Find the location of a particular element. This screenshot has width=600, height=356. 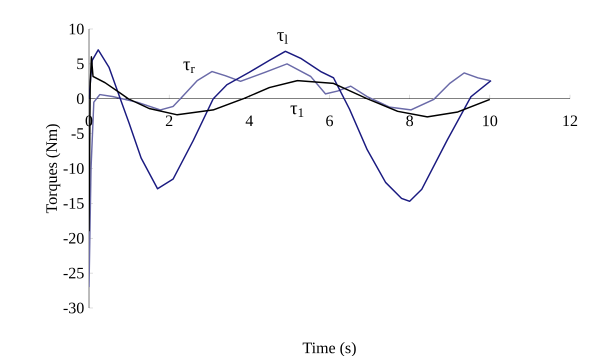

series-label: τ$_{r}$ is located at coordinates (189, 67).